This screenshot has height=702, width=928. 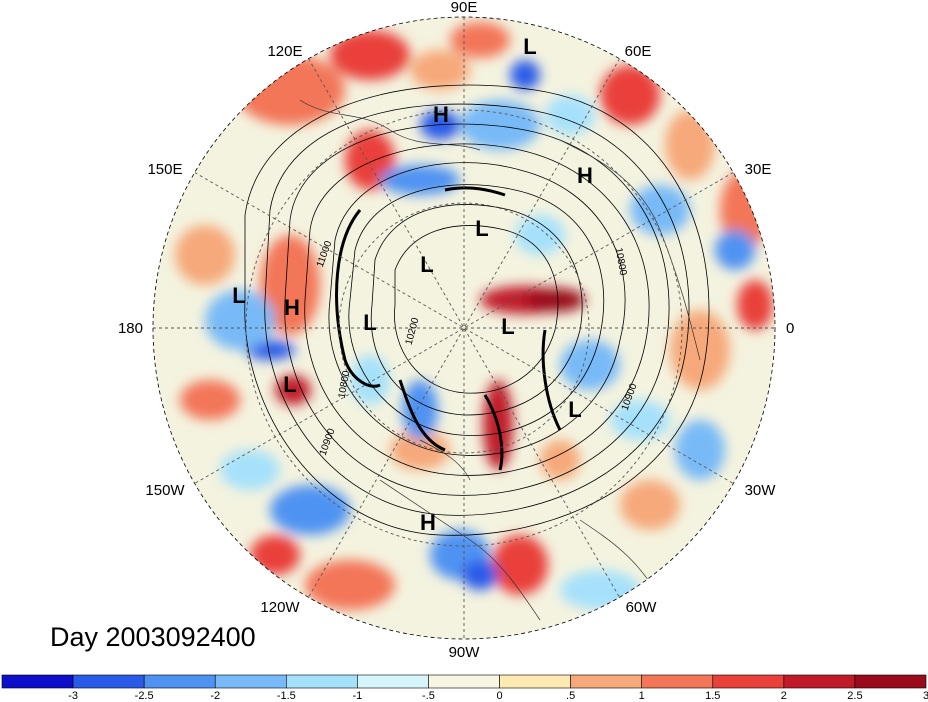 What do you see at coordinates (642, 607) in the screenshot?
I see `lon-label-60w: 60W` at bounding box center [642, 607].